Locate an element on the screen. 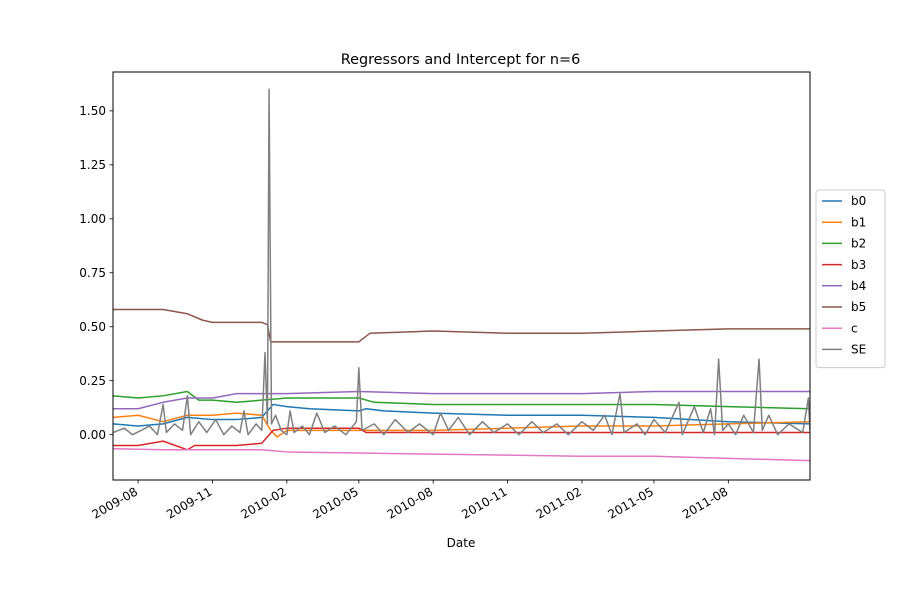 This screenshot has height=600, width=900. x-tick-label: 2010-08 is located at coordinates (410, 502).